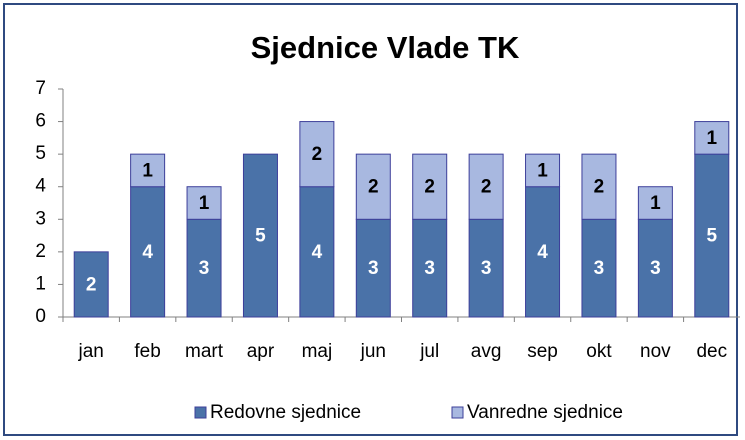 The height and width of the screenshot is (440, 745). I want to click on x-tick-label: avg, so click(486, 351).